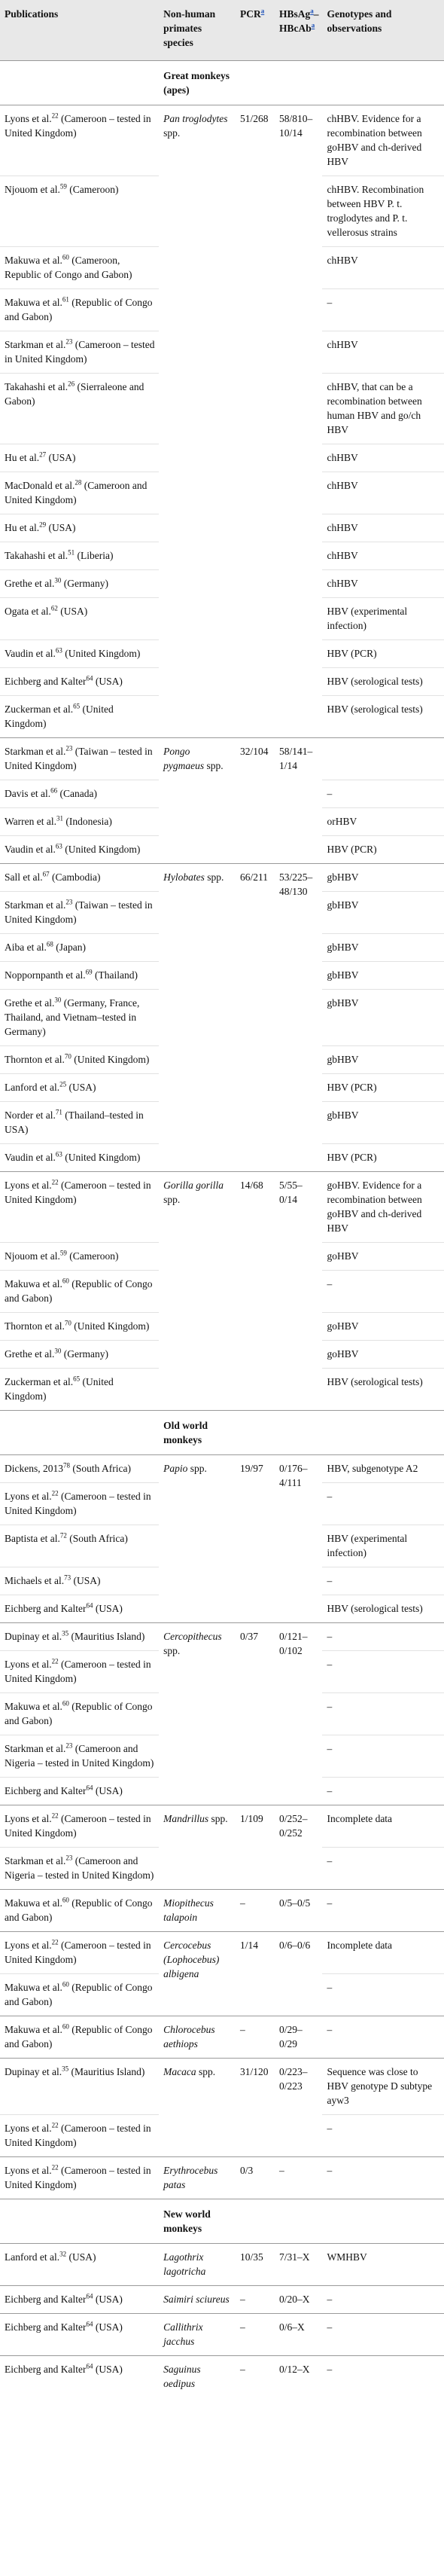 This screenshot has width=444, height=2576. What do you see at coordinates (188, 1910) in the screenshot?
I see `species-name: Miopithecus talapoin` at bounding box center [188, 1910].